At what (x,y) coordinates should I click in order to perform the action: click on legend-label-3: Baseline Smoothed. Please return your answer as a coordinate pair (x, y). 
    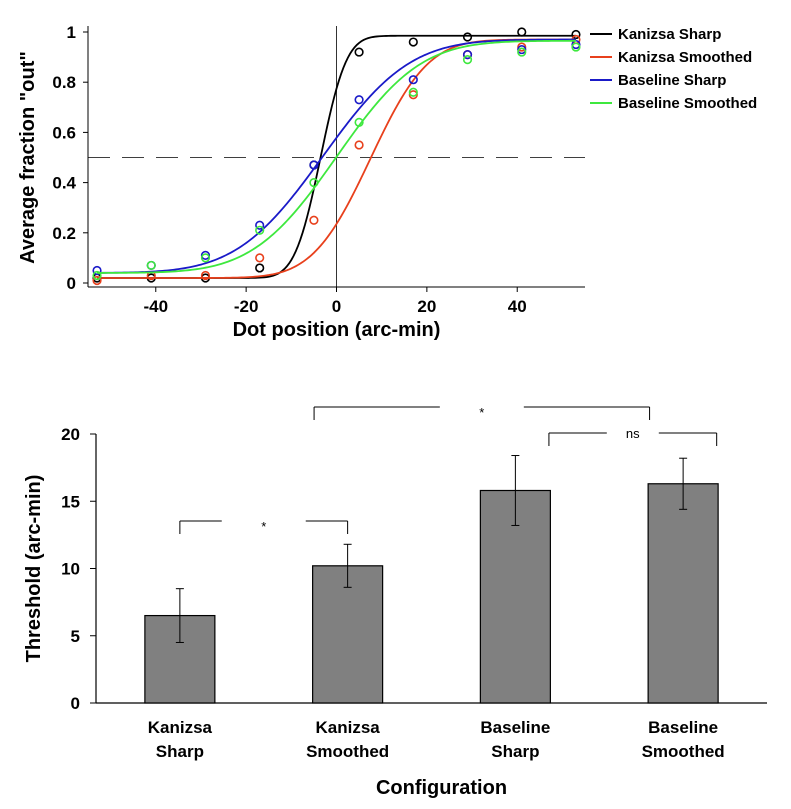
    Looking at the image, I should click on (687, 103).